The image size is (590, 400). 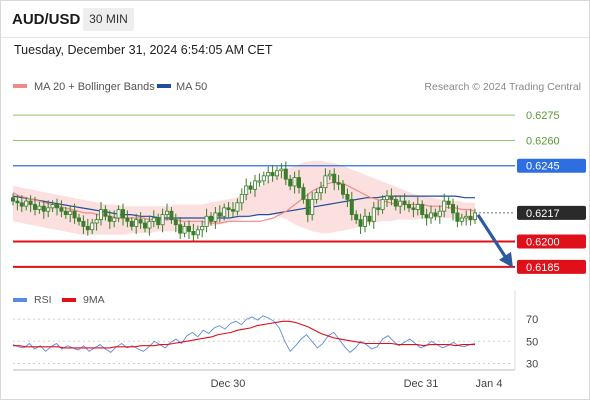 I want to click on current-price-box, so click(x=551, y=212).